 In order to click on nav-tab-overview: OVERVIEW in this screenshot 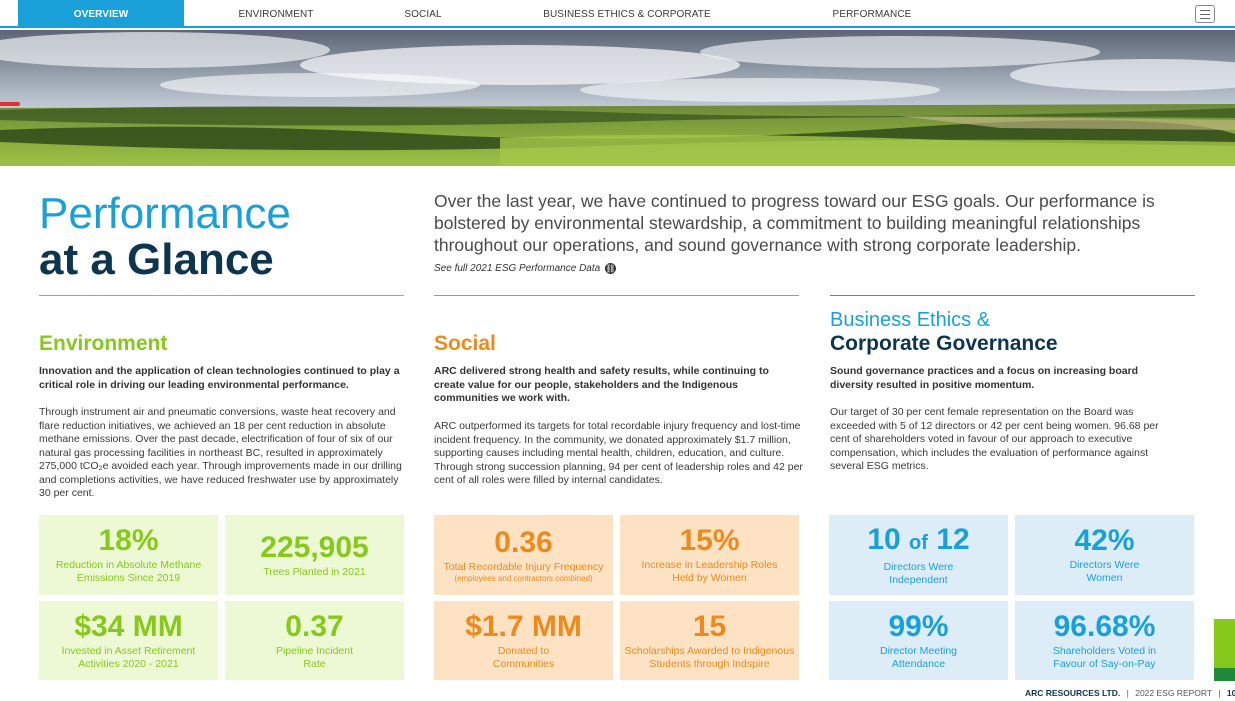, I will do `click(101, 14)`.